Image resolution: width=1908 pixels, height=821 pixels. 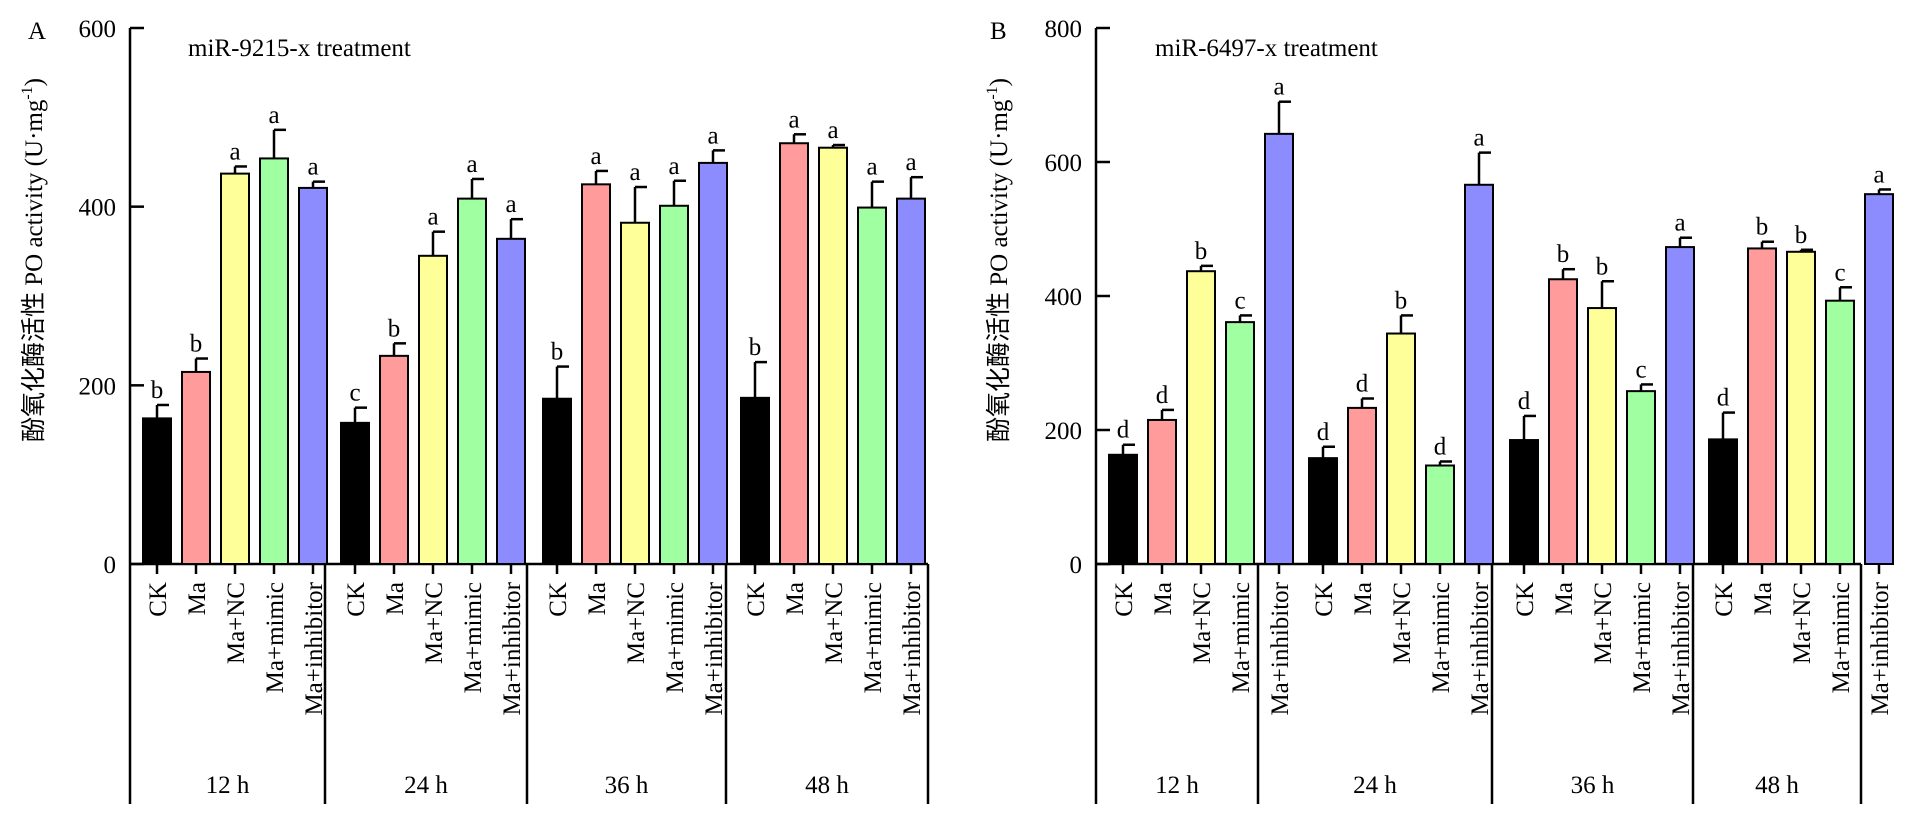 I want to click on panel-a-y-axis-label: 酚氧化酶活性 PO activity (U·mg-1), so click(x=33, y=260).